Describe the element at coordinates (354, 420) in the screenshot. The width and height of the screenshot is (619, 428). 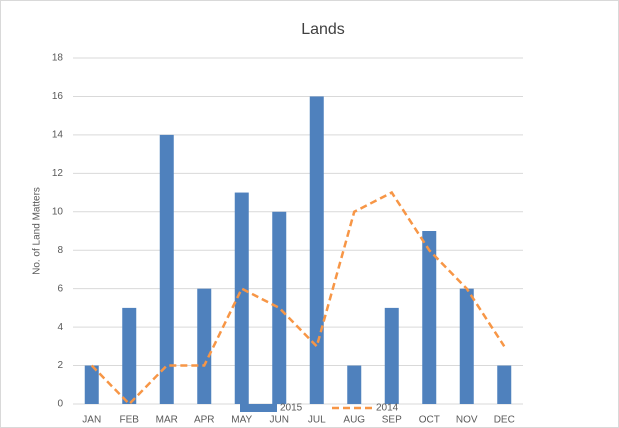
I see `x-tick-label: AUG` at that location.